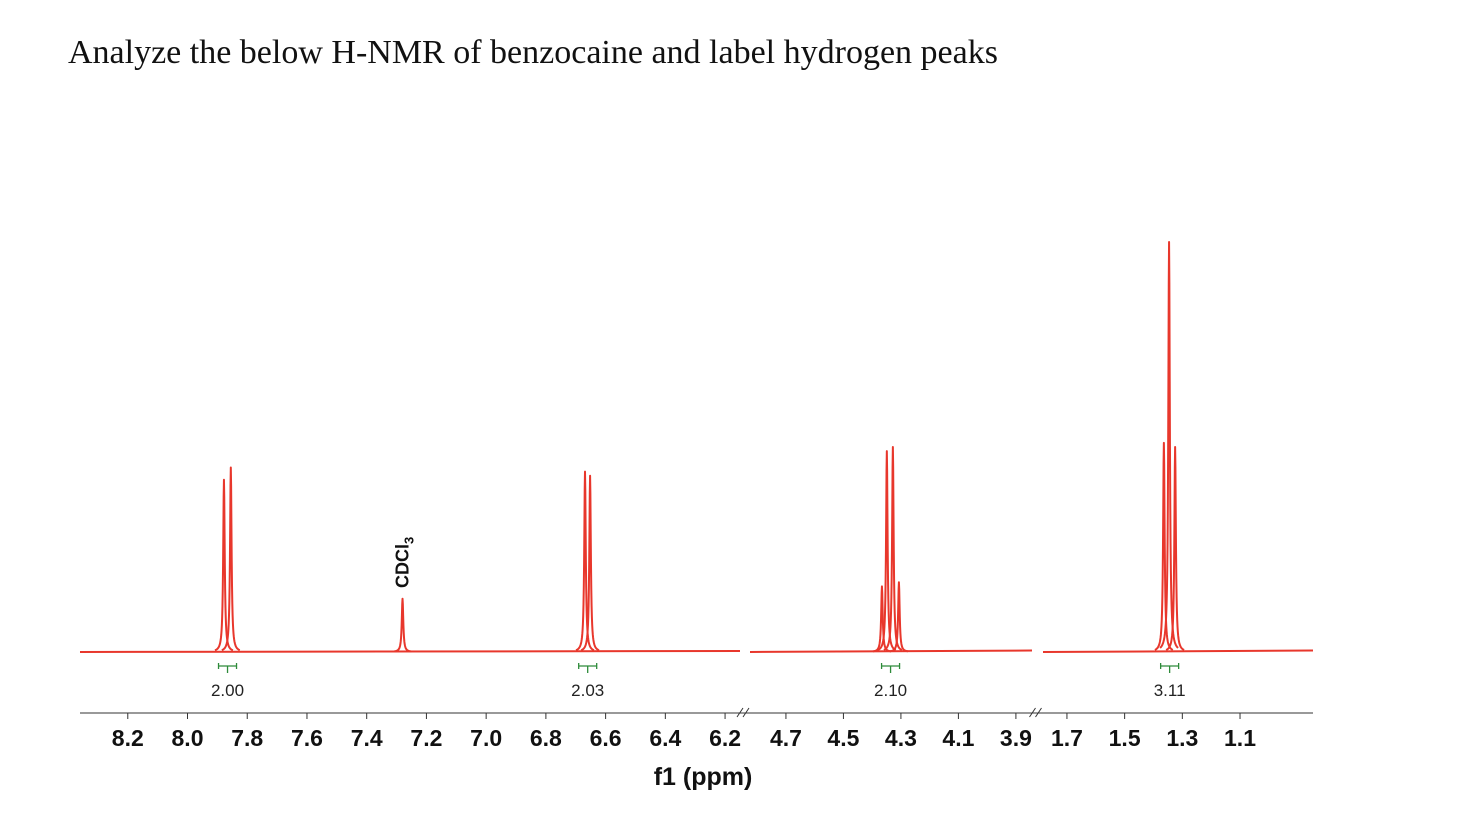 The height and width of the screenshot is (820, 1460). Describe the element at coordinates (890, 690) in the screenshot. I see `integral-label: 2.10` at that location.